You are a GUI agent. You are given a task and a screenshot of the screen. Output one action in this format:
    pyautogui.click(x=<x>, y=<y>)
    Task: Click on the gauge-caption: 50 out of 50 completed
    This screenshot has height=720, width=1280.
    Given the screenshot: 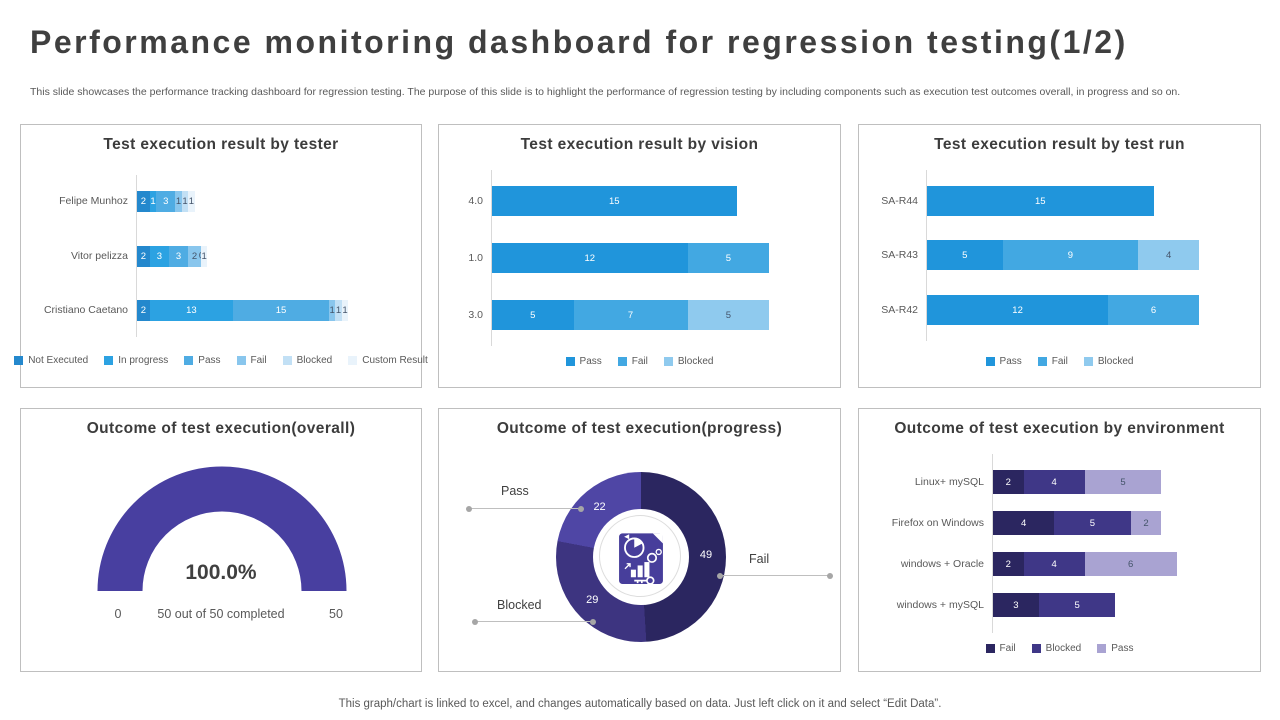 What is the action you would take?
    pyautogui.click(x=221, y=614)
    